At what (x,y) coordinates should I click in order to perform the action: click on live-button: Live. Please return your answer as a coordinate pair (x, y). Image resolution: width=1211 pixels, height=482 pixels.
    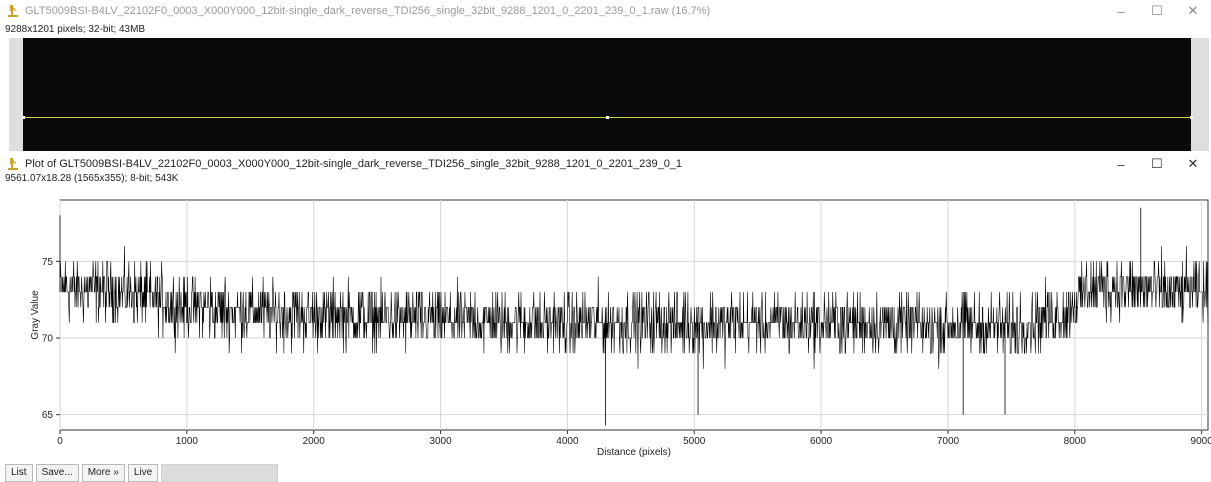
    Looking at the image, I should click on (143, 473).